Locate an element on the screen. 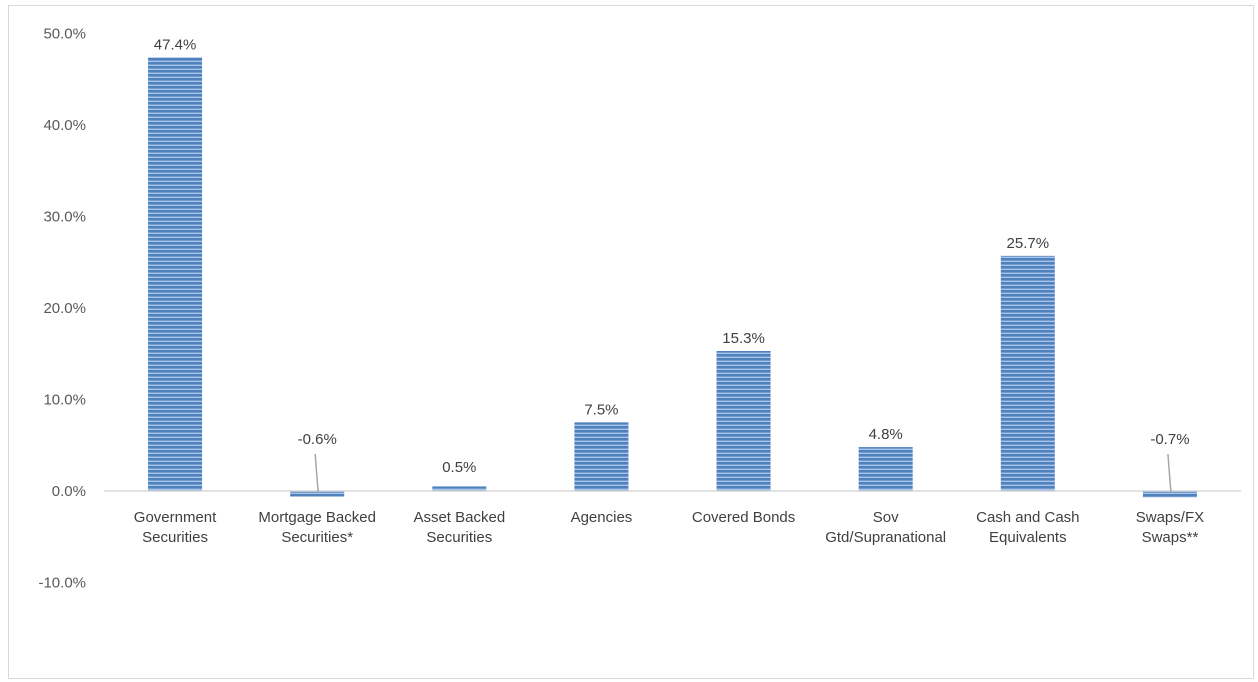  y-tick-label: 50.0% is located at coordinates (64, 34).